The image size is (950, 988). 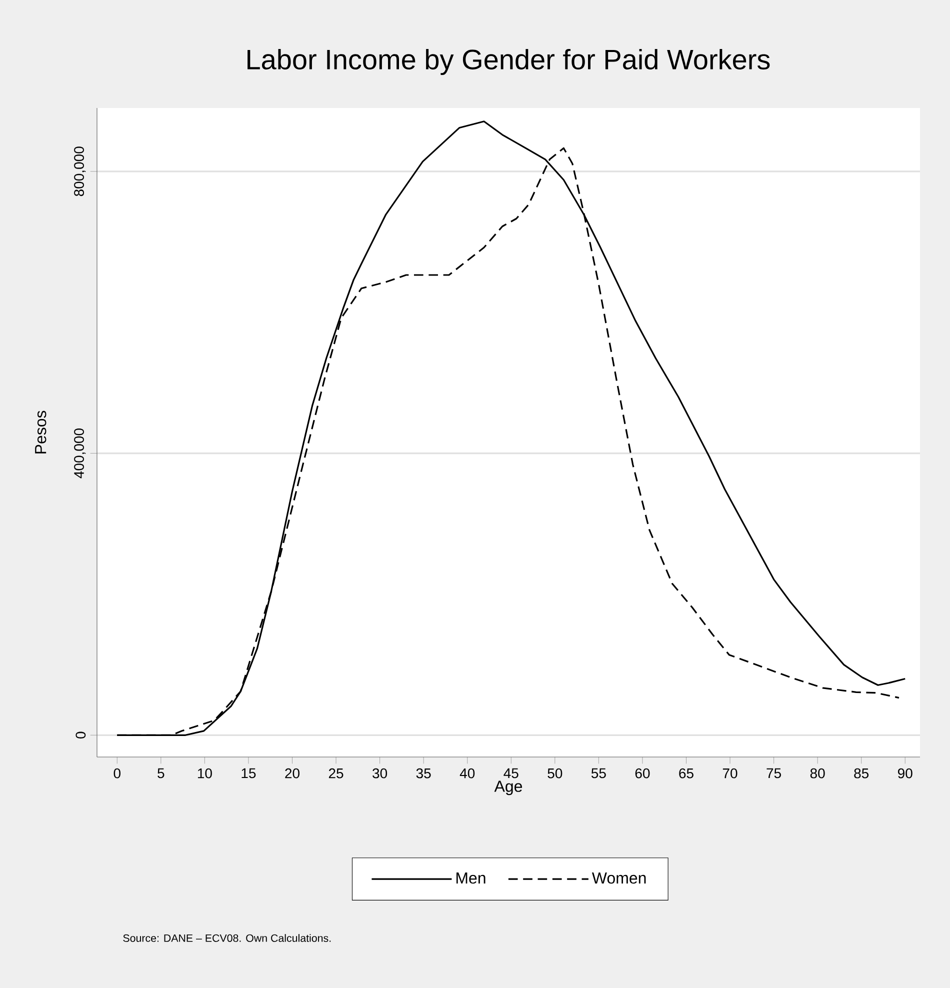 What do you see at coordinates (81, 735) in the screenshot?
I see `y-tick-label: 0` at bounding box center [81, 735].